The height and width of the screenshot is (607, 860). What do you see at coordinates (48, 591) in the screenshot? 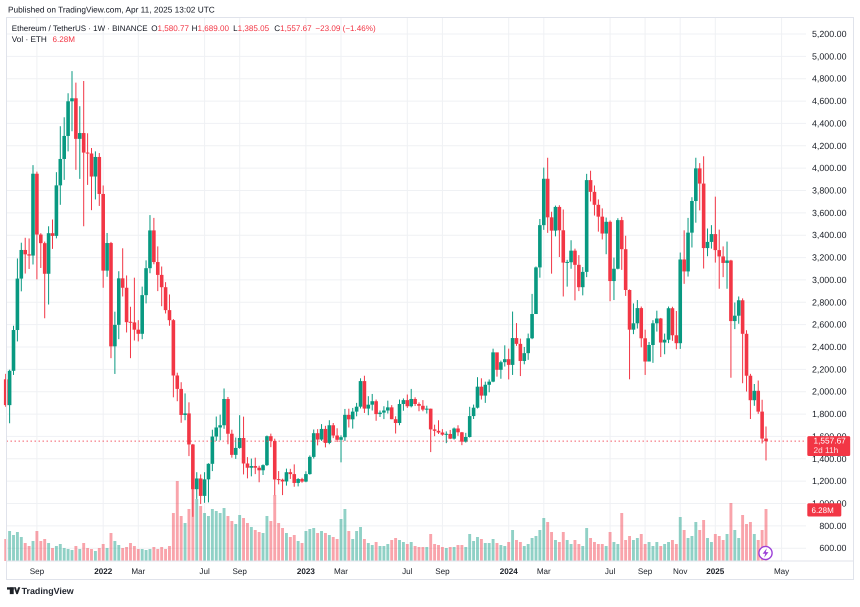
I see `svg-text: TradingView` at bounding box center [48, 591].